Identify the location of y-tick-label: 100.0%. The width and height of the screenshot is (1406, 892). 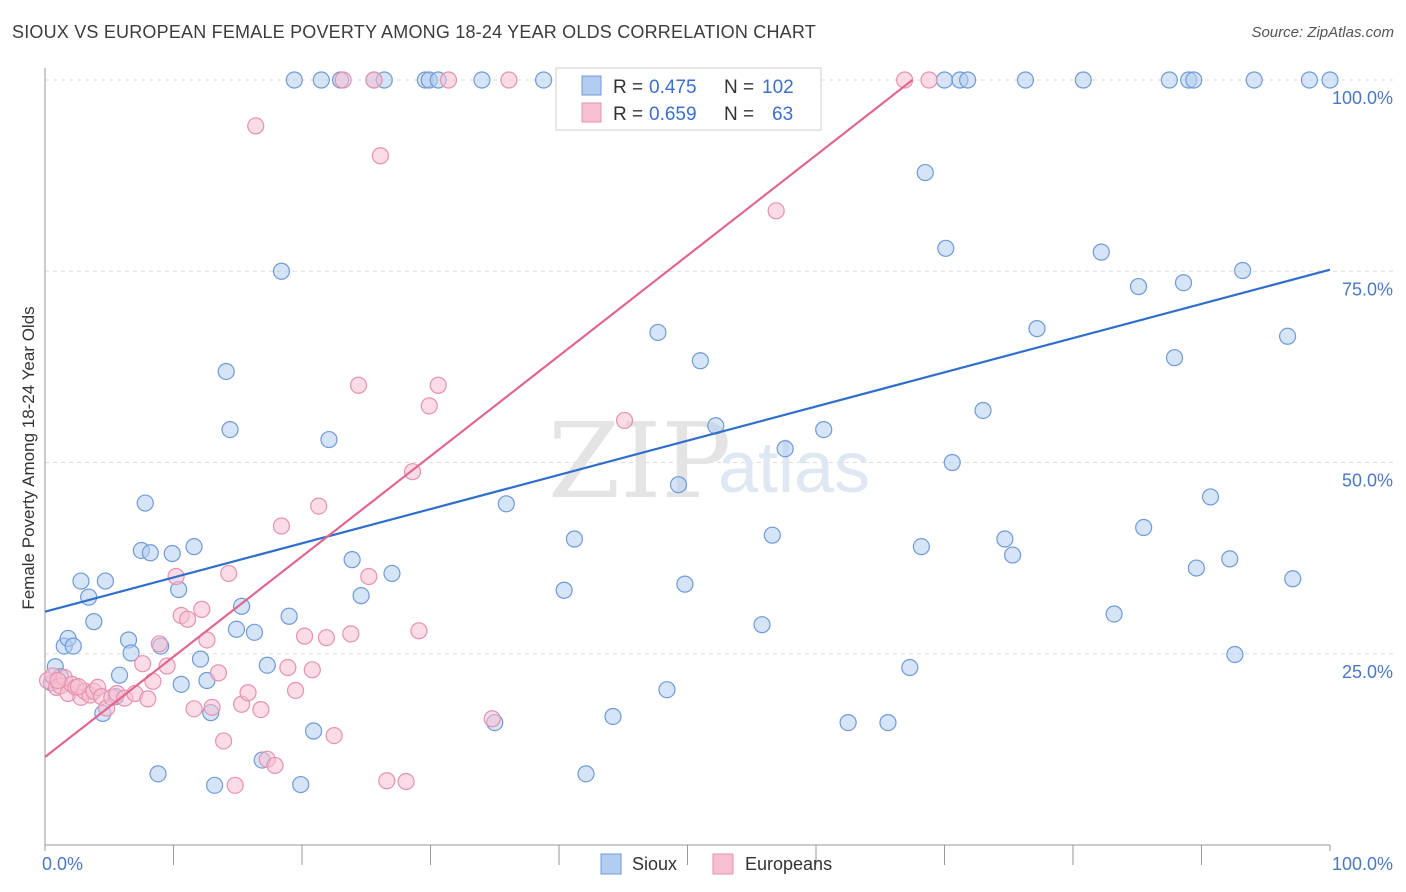
(1362, 98).